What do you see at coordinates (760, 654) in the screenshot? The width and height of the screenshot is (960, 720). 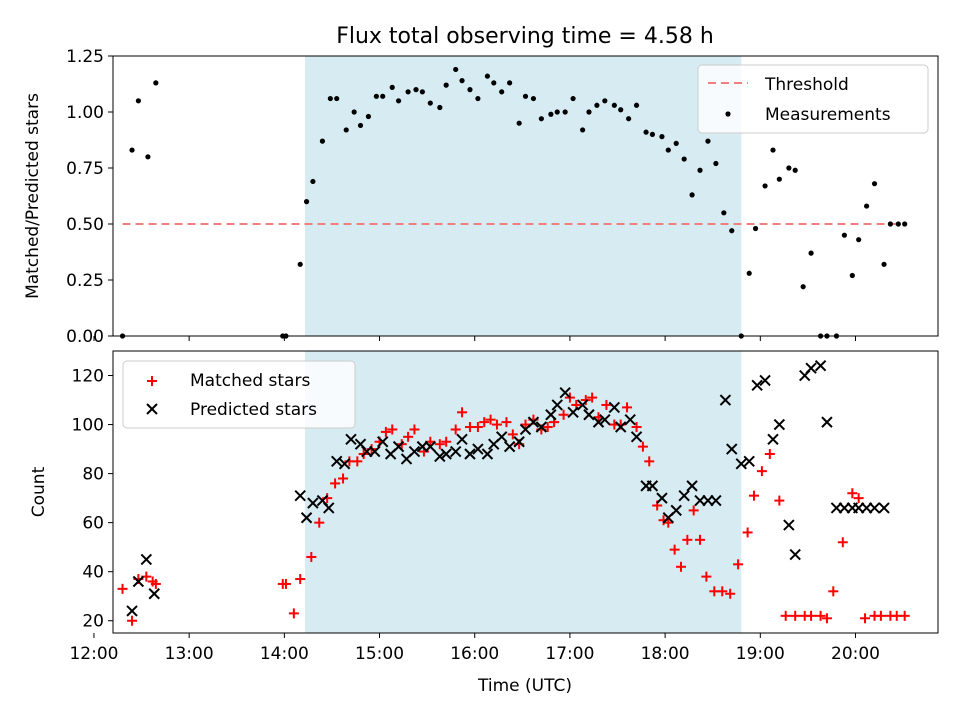 I see `bottom-x-tick-label: 19:00` at bounding box center [760, 654].